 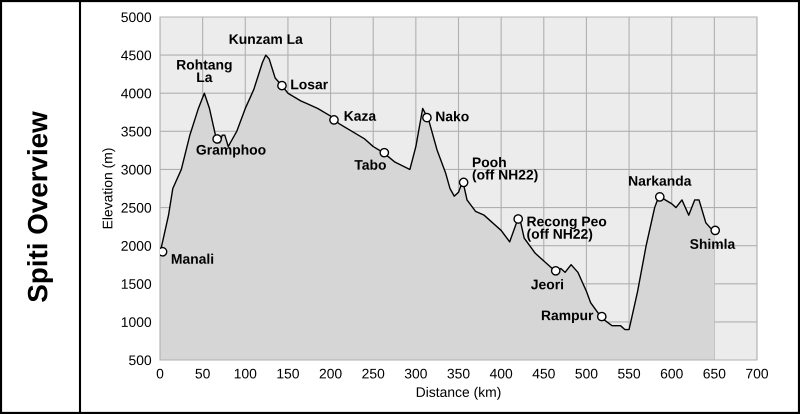 I want to click on x-tick-label: 700, so click(x=757, y=373).